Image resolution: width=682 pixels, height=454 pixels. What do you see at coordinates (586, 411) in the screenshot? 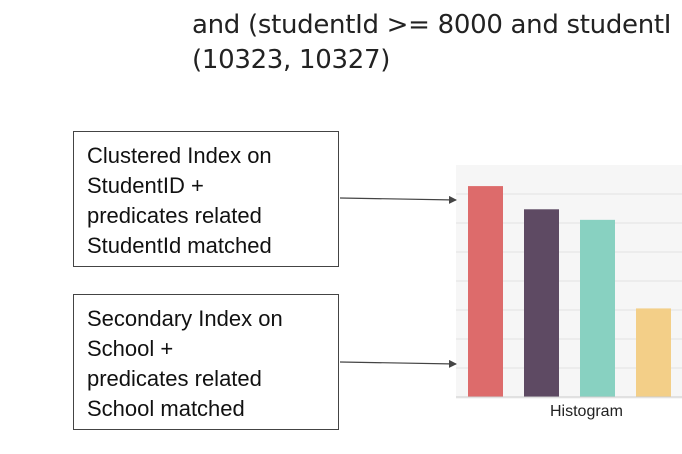
I see `histogram-caption: Histogram` at bounding box center [586, 411].